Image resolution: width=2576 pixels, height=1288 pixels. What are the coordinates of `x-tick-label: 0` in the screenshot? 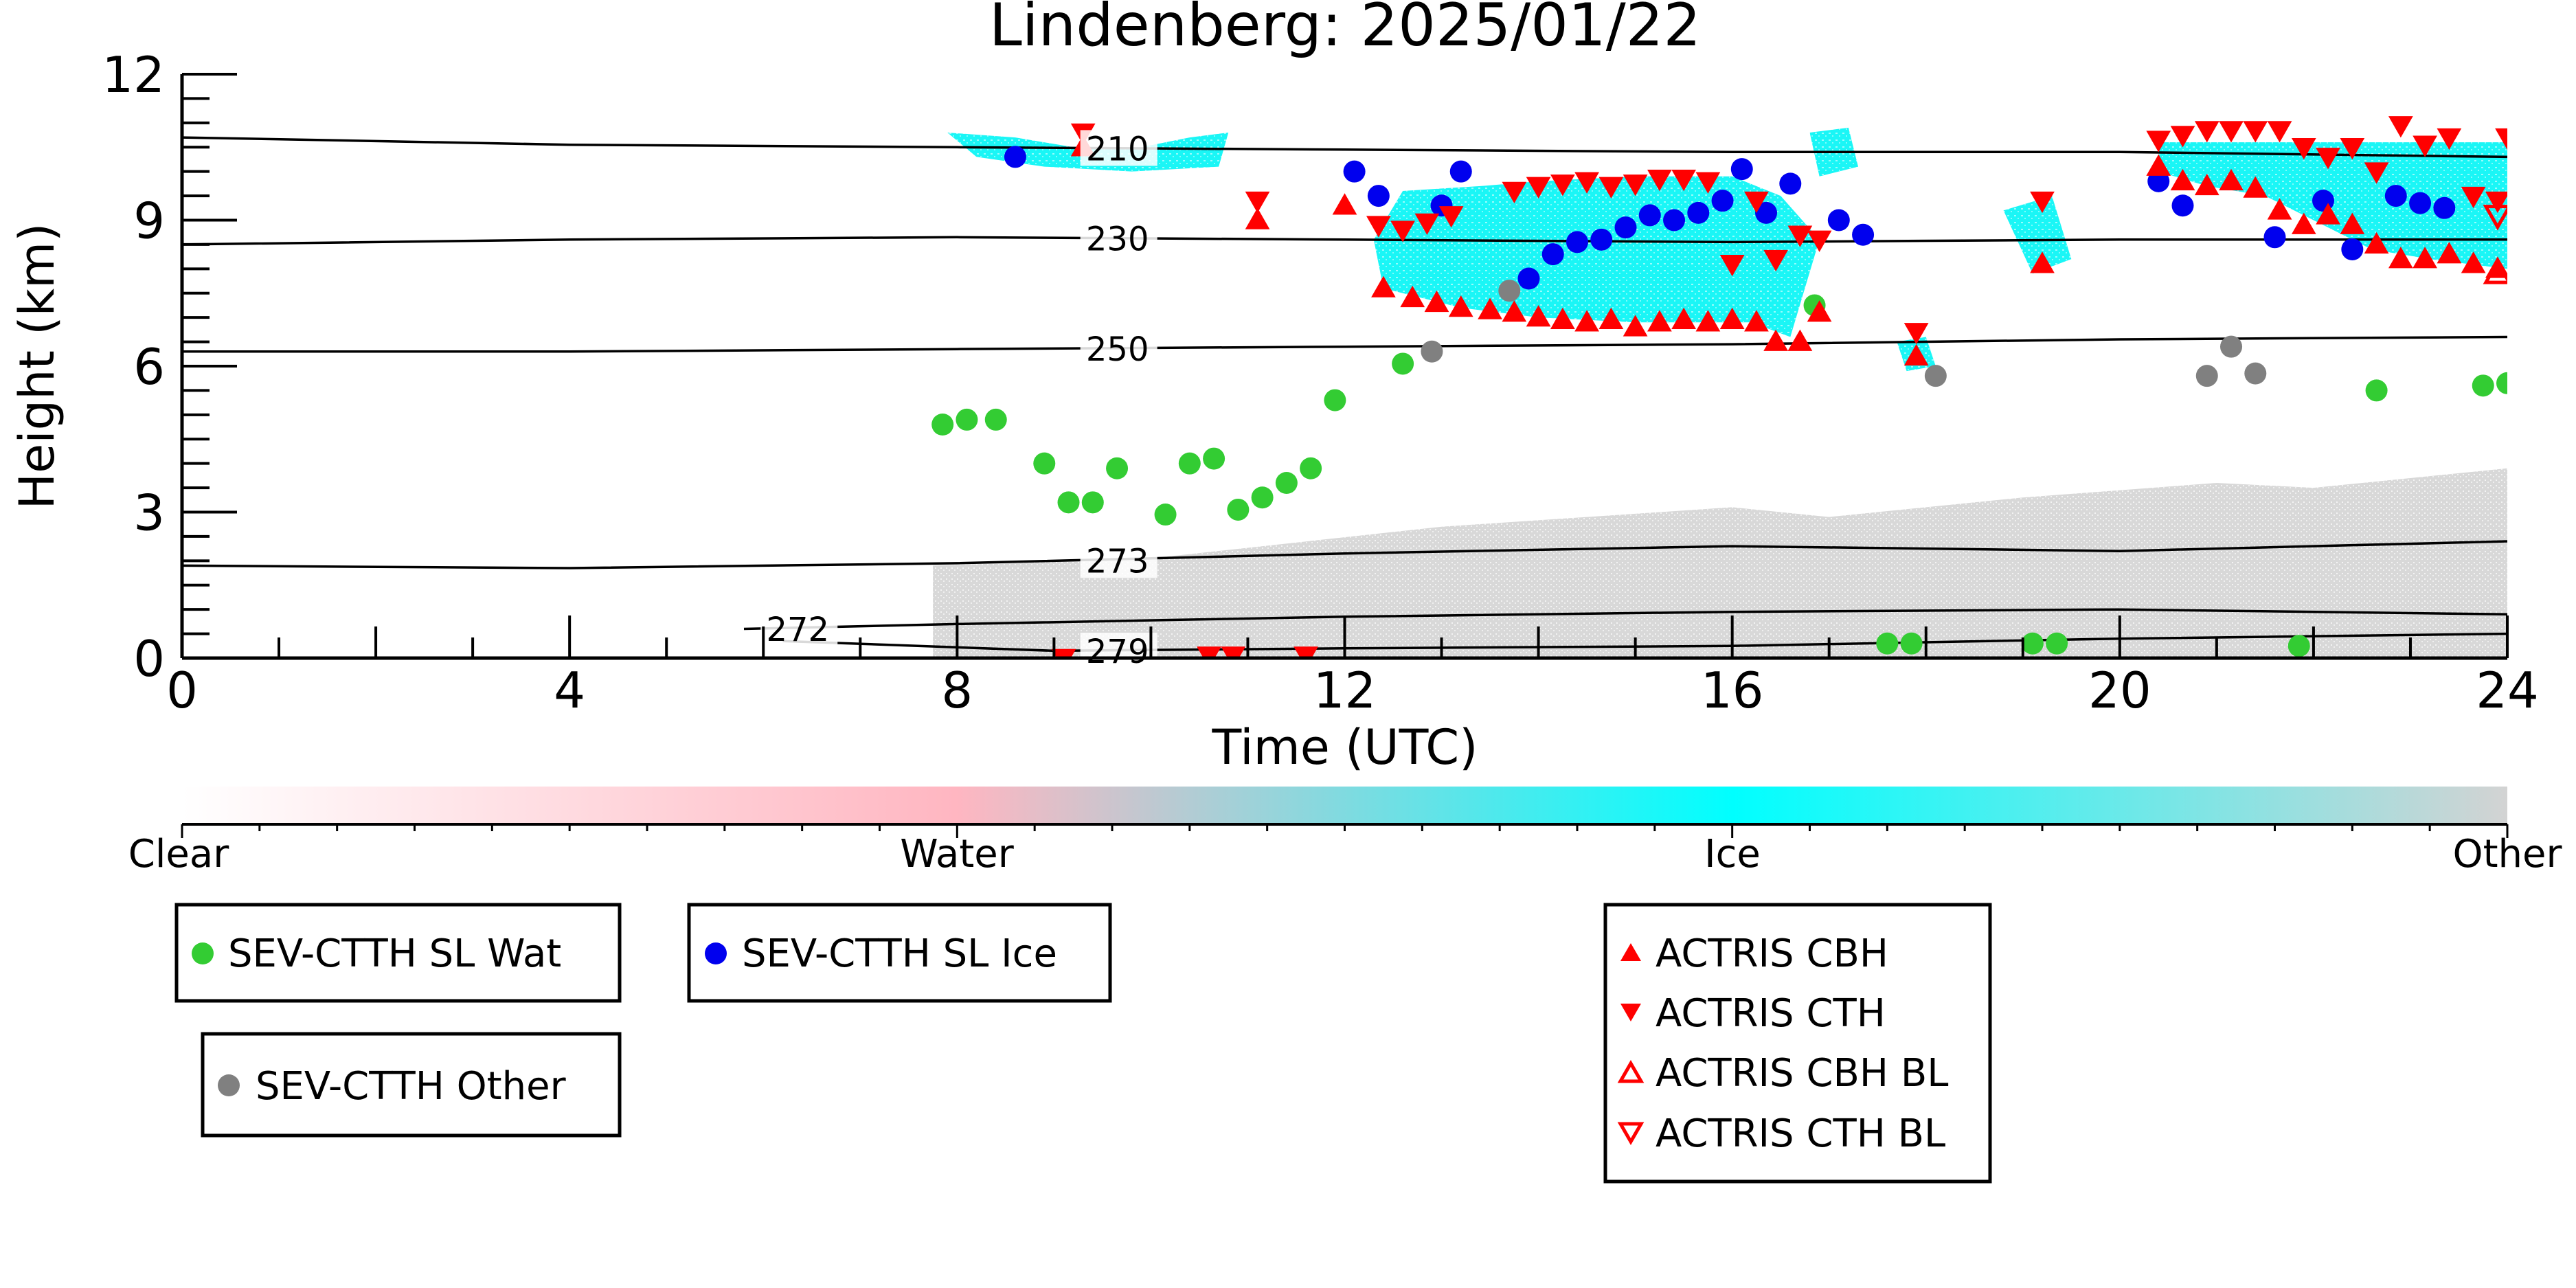 It's located at (182, 690).